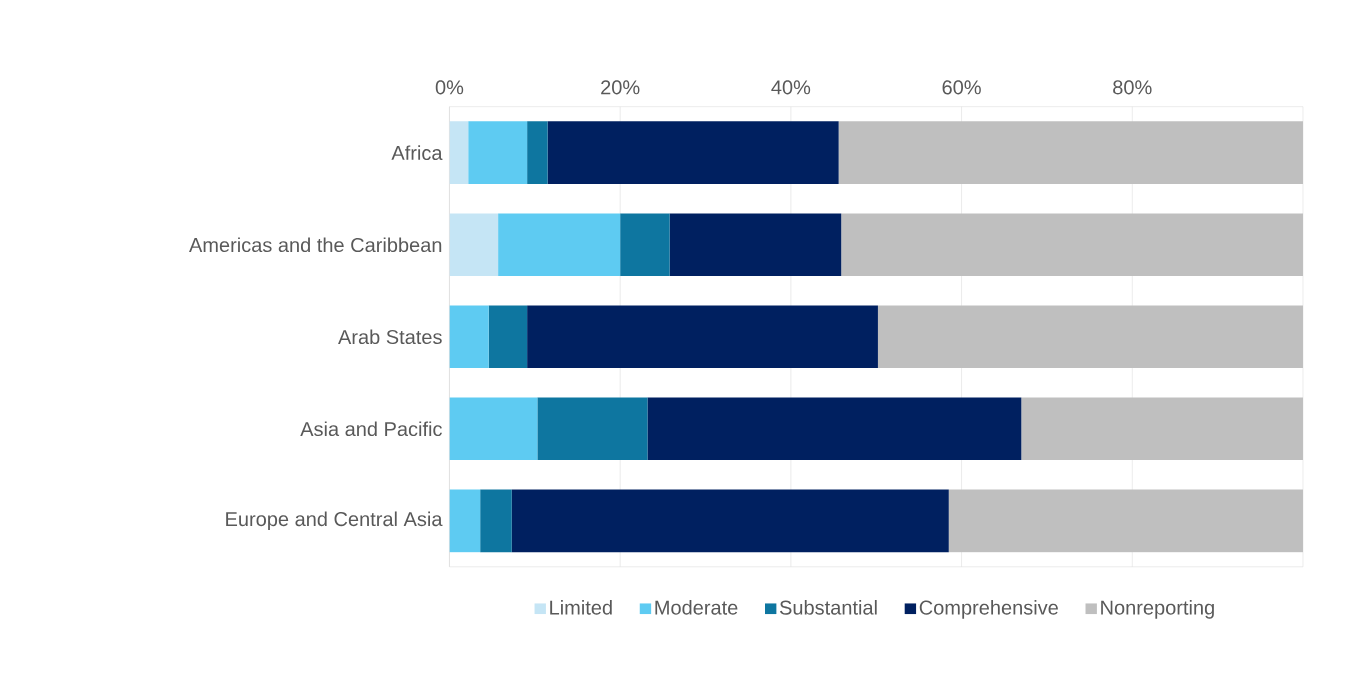 The image size is (1355, 673). Describe the element at coordinates (390, 336) in the screenshot. I see `y-tick-label: Arab States` at that location.